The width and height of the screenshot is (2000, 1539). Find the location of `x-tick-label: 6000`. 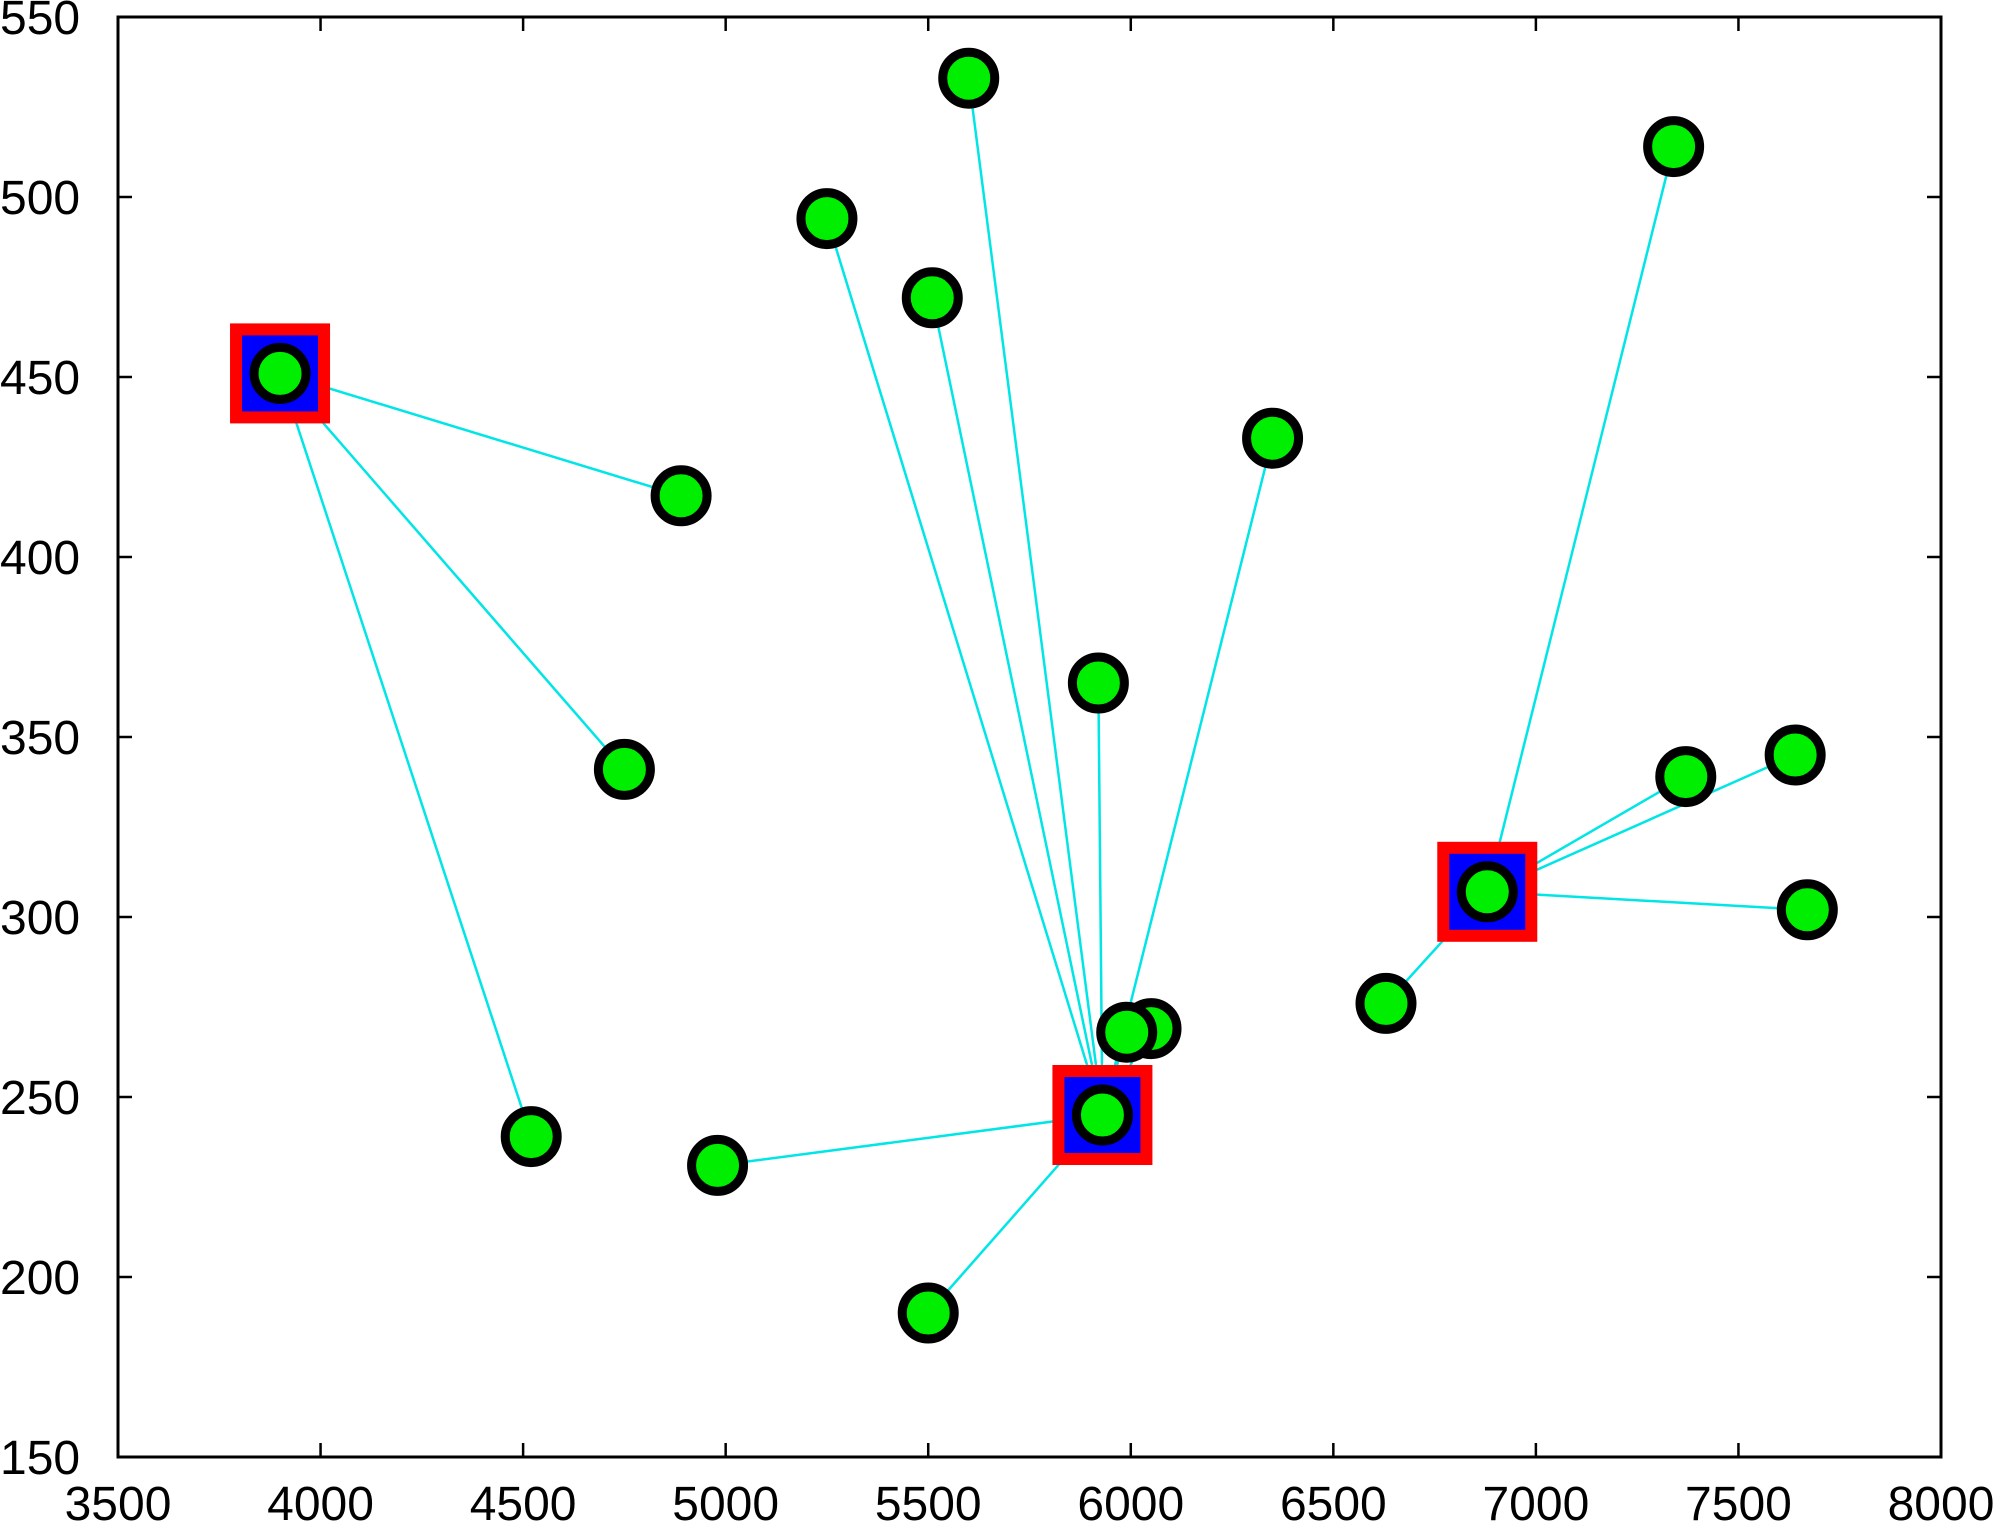

x-tick-label: 6000 is located at coordinates (1130, 1504).